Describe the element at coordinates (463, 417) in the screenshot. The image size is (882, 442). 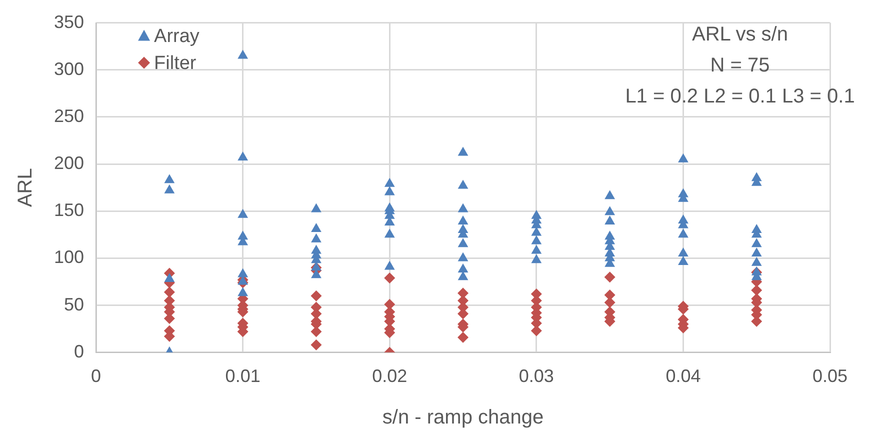
I see `x-axis-title: s/n - ramp change` at that location.